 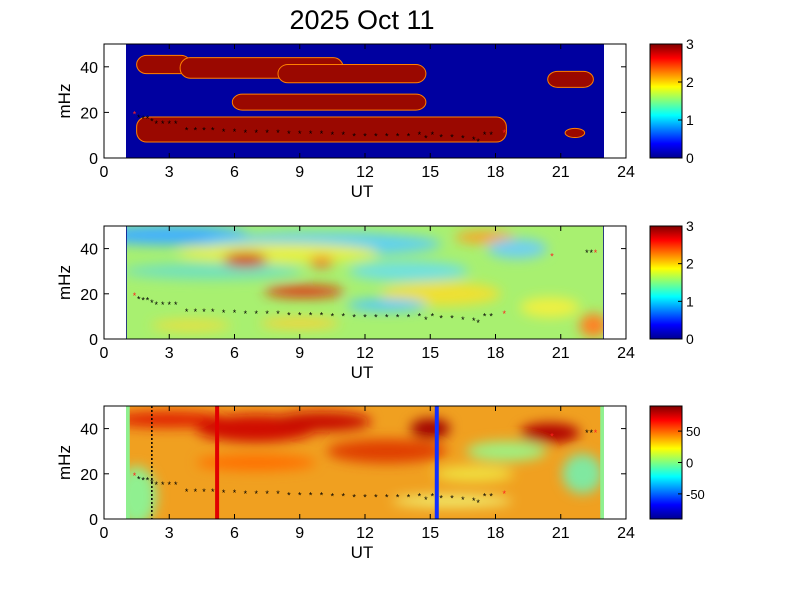 I want to click on colorbar-tick-label: -50, so click(x=695, y=494).